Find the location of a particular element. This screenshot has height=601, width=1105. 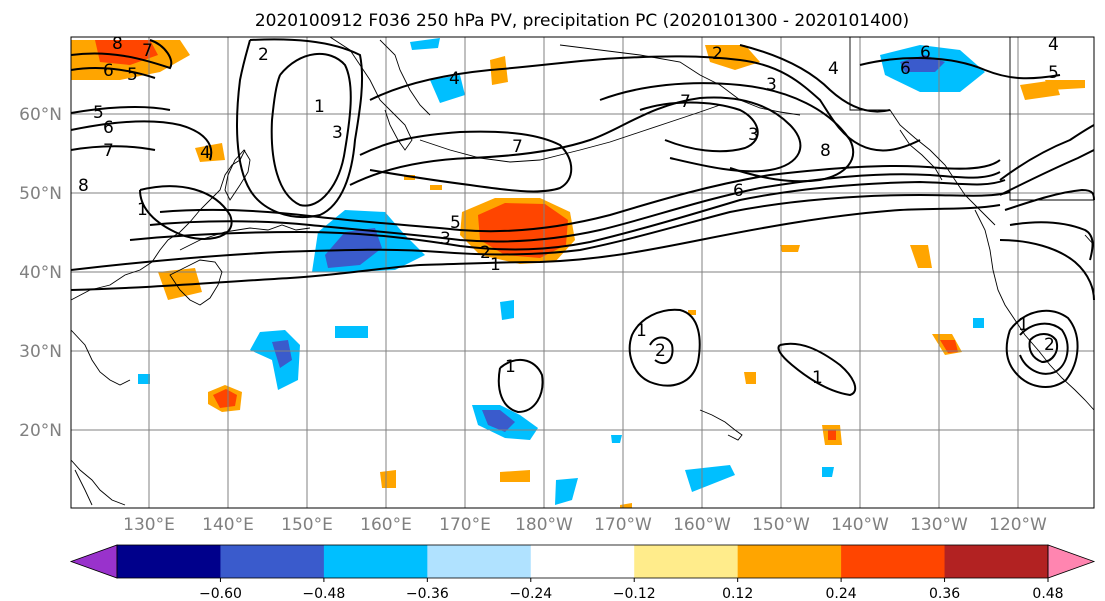

colorbar-tick-label: −0.24 is located at coordinates (530, 593).